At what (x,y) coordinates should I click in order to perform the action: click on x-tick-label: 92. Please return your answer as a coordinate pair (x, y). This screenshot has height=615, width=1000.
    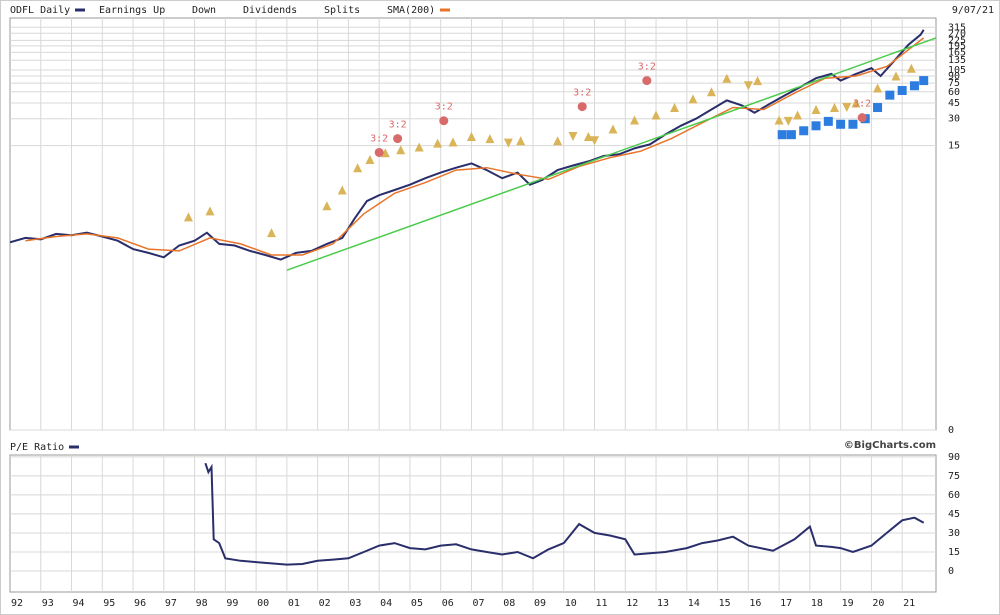
    Looking at the image, I should click on (17, 603).